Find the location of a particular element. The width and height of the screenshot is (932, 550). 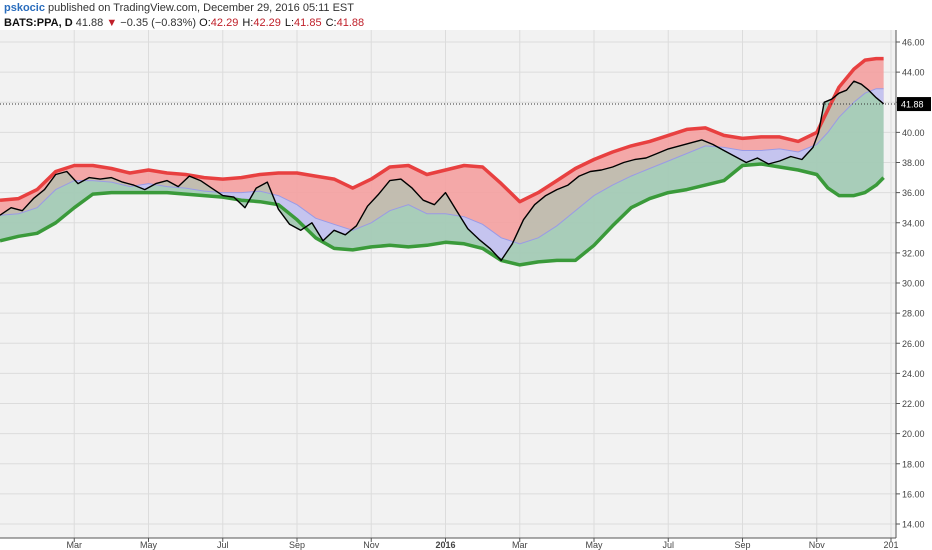

price-tick-label: 30.00 is located at coordinates (913, 284).